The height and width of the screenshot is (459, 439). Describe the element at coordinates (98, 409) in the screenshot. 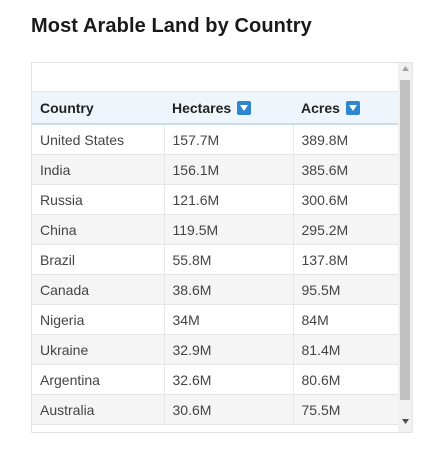

I see `country-link: Australia` at that location.